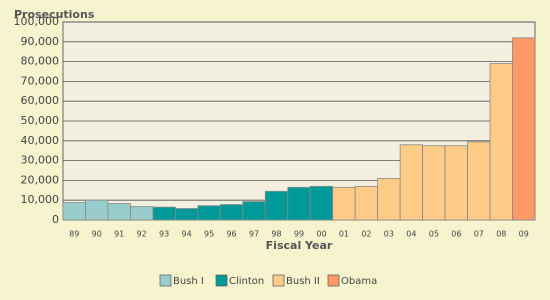 This screenshot has width=550, height=300. I want to click on y-tick-label: 0, so click(55, 219).